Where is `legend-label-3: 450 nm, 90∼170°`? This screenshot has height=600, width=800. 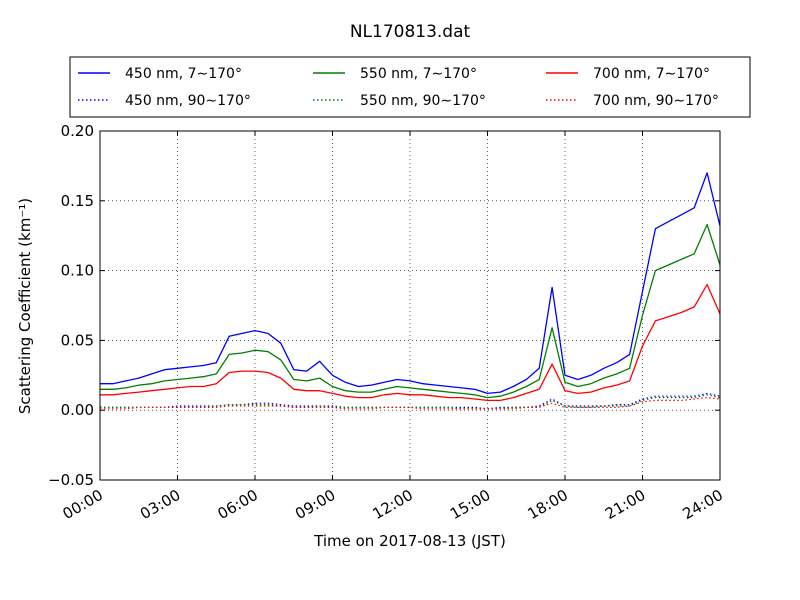
legend-label-3: 450 nm, 90∼170° is located at coordinates (188, 101).